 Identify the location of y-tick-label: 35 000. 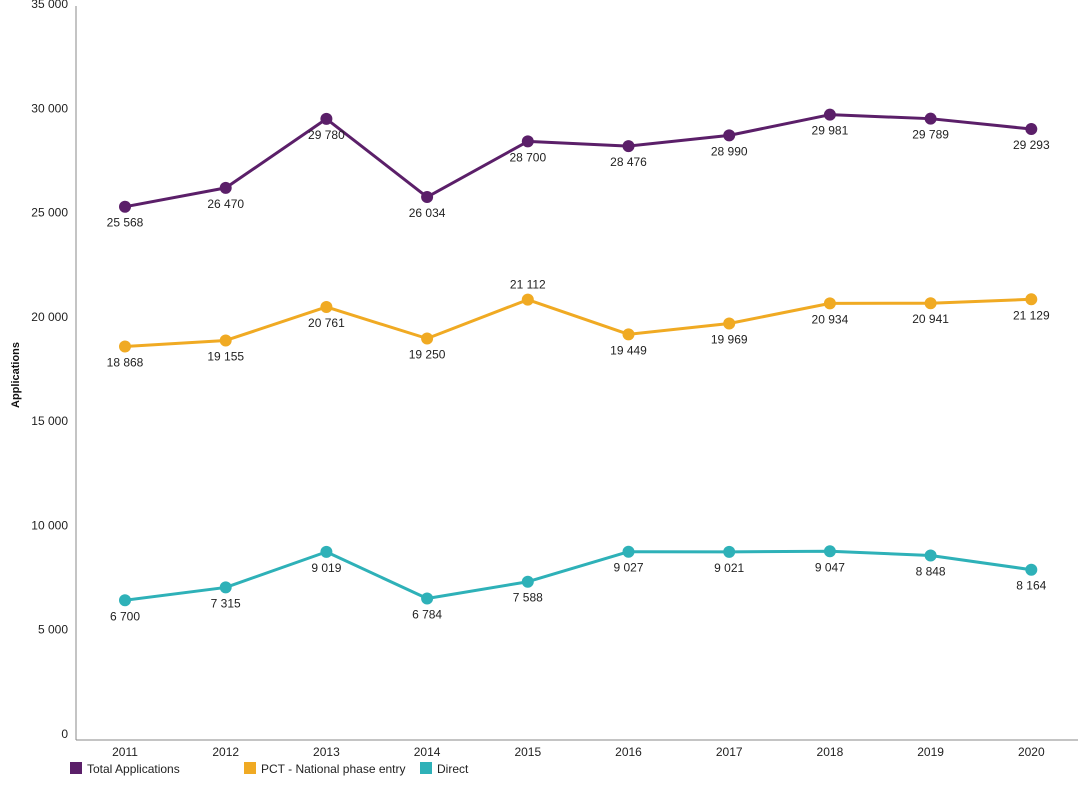
(49, 5).